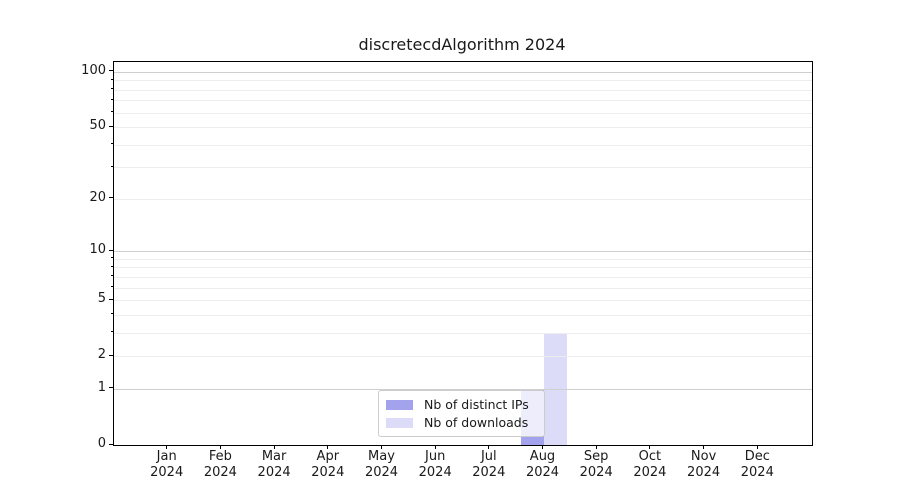 The height and width of the screenshot is (500, 900). I want to click on x-tick-month: Nov, so click(703, 456).